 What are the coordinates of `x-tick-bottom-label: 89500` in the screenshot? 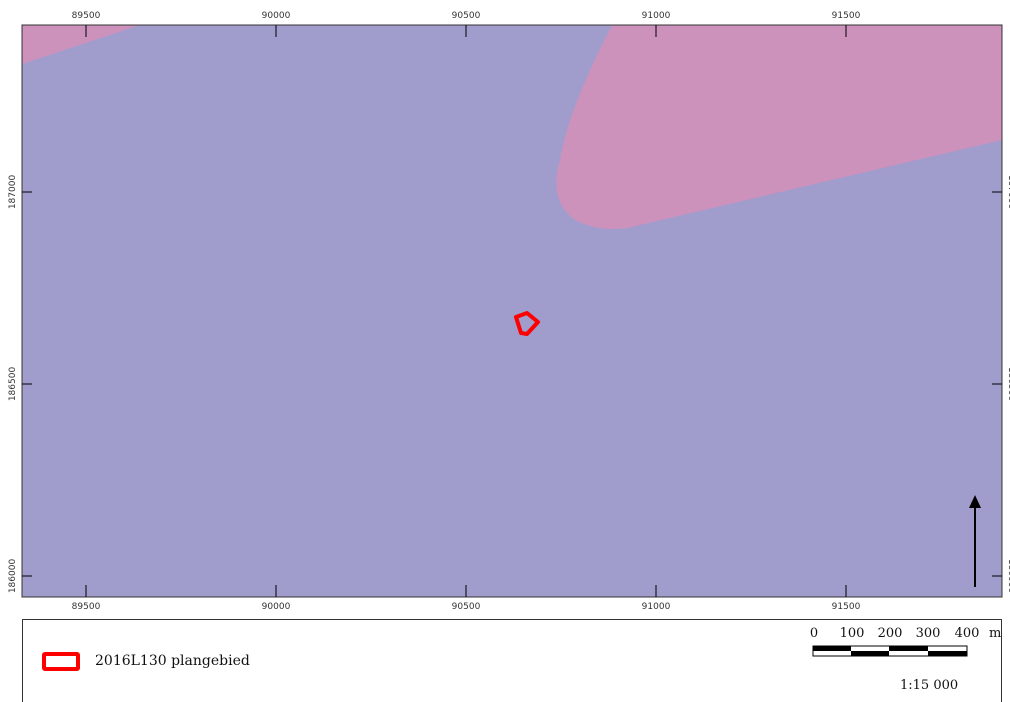 It's located at (86, 607).